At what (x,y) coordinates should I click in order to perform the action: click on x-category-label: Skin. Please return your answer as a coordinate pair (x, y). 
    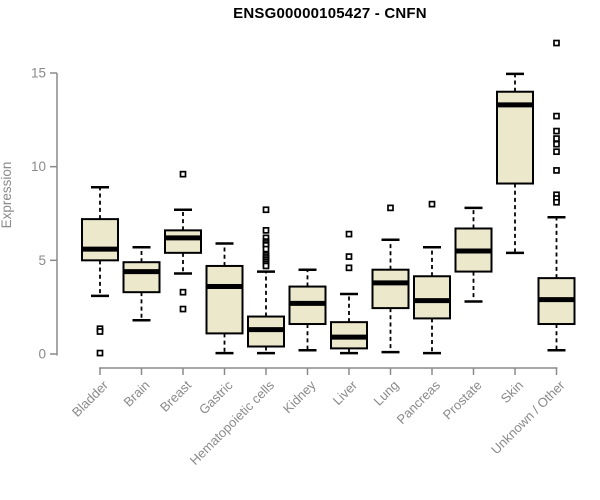
    Looking at the image, I should click on (512, 392).